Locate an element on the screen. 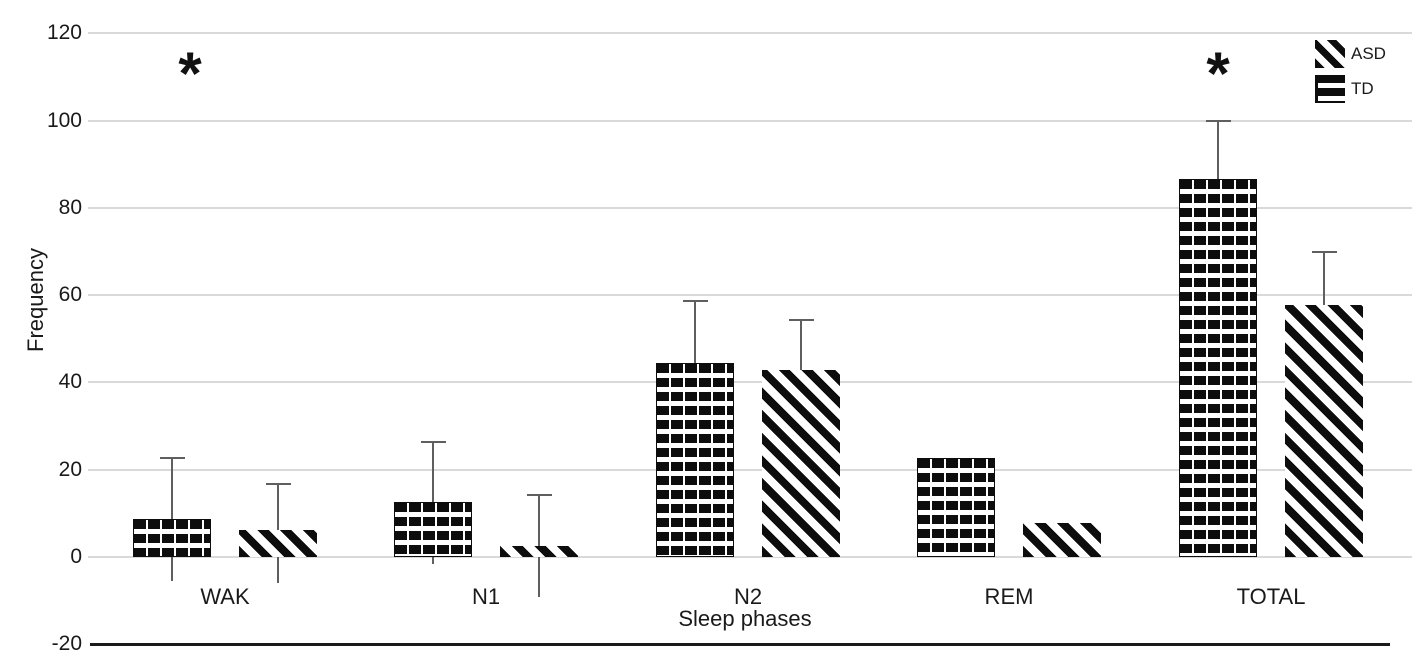 The width and height of the screenshot is (1417, 665). gridline-y100 is located at coordinates (750, 120).